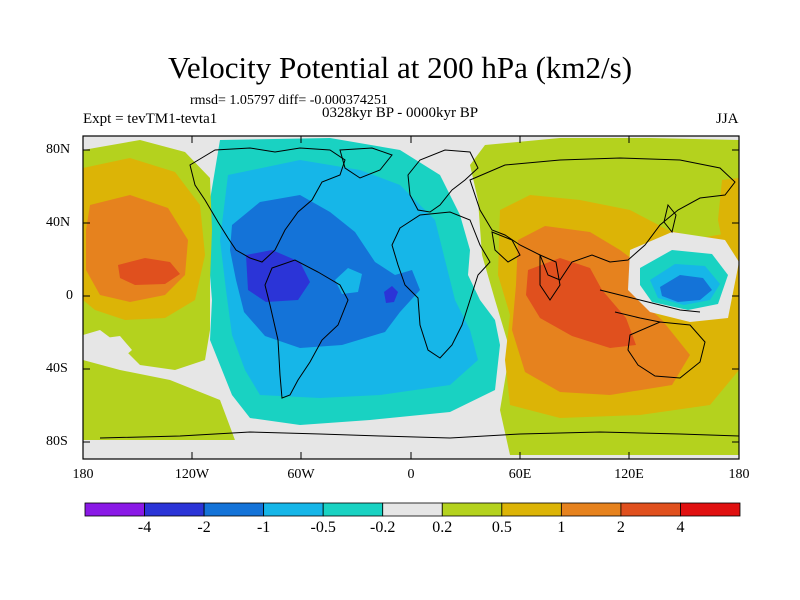 The image size is (800, 600). What do you see at coordinates (144, 527) in the screenshot?
I see `colorbar-label: -4` at bounding box center [144, 527].